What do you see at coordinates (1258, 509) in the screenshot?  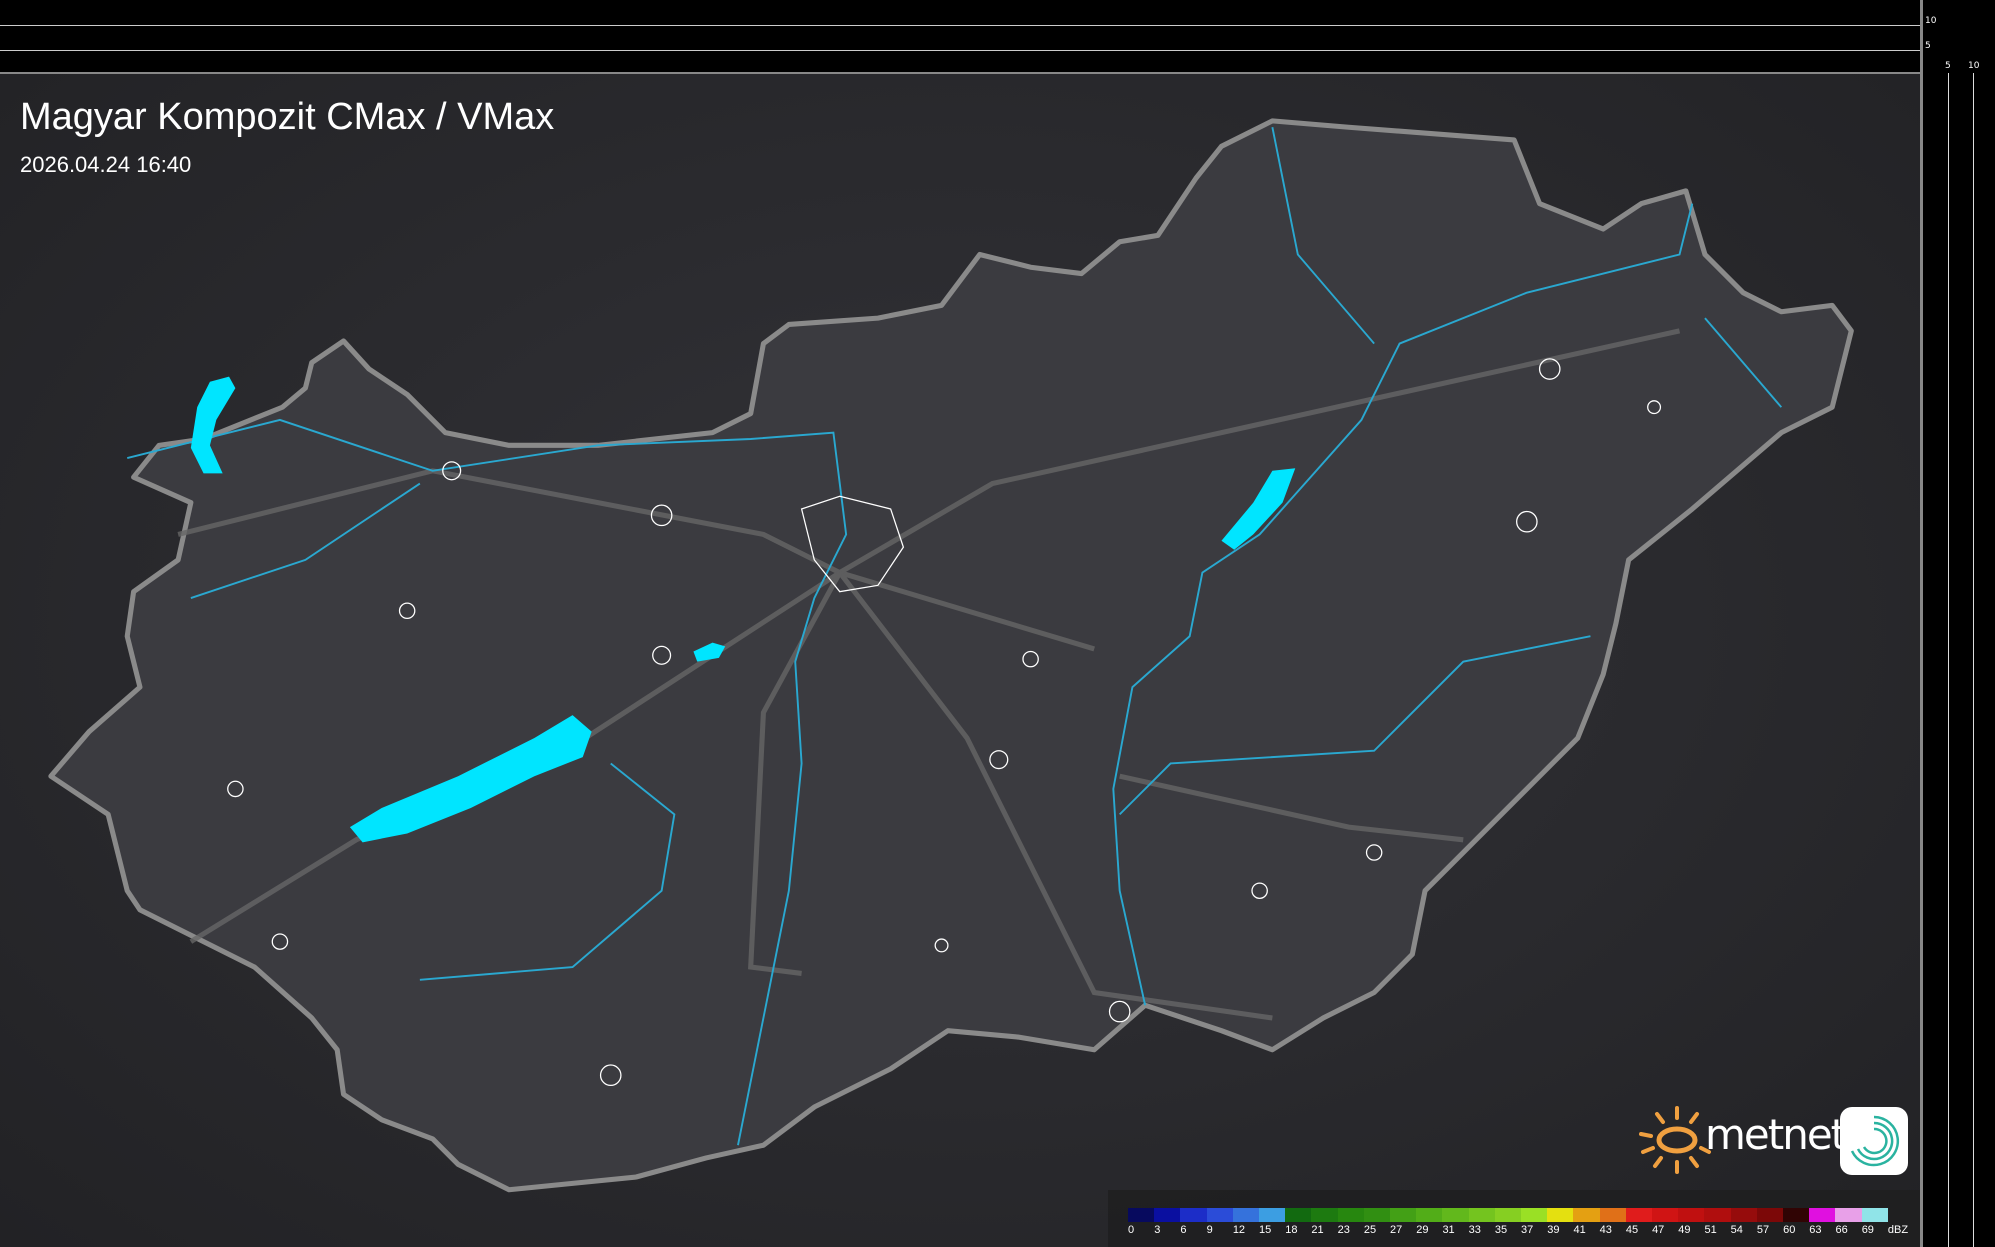 I see `lake-tisza` at bounding box center [1258, 509].